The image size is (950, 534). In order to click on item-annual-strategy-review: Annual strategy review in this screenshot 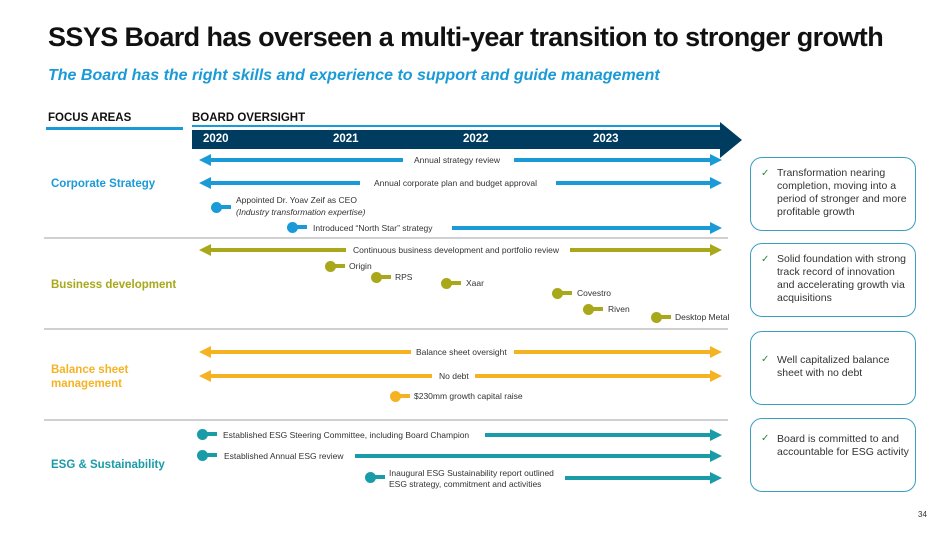, I will do `click(457, 160)`.